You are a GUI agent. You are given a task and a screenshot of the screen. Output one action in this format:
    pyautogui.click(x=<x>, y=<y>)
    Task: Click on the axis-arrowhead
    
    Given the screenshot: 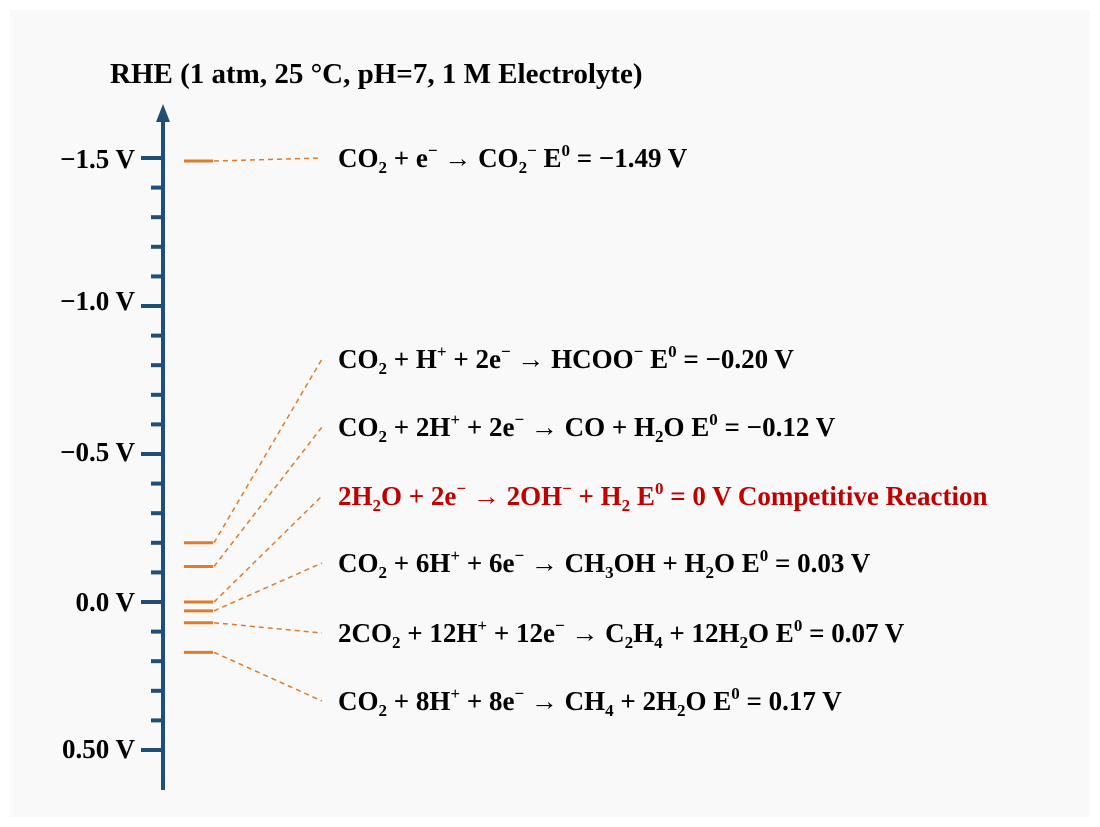 What is the action you would take?
    pyautogui.click(x=163, y=113)
    